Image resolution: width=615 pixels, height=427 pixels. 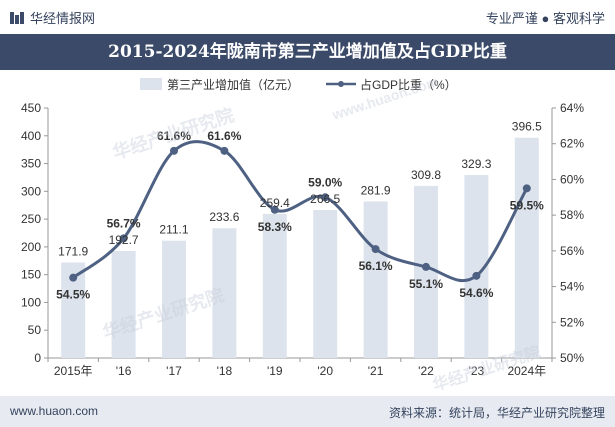 What do you see at coordinates (572, 322) in the screenshot?
I see `y-right-tick-label: 52%` at bounding box center [572, 322].